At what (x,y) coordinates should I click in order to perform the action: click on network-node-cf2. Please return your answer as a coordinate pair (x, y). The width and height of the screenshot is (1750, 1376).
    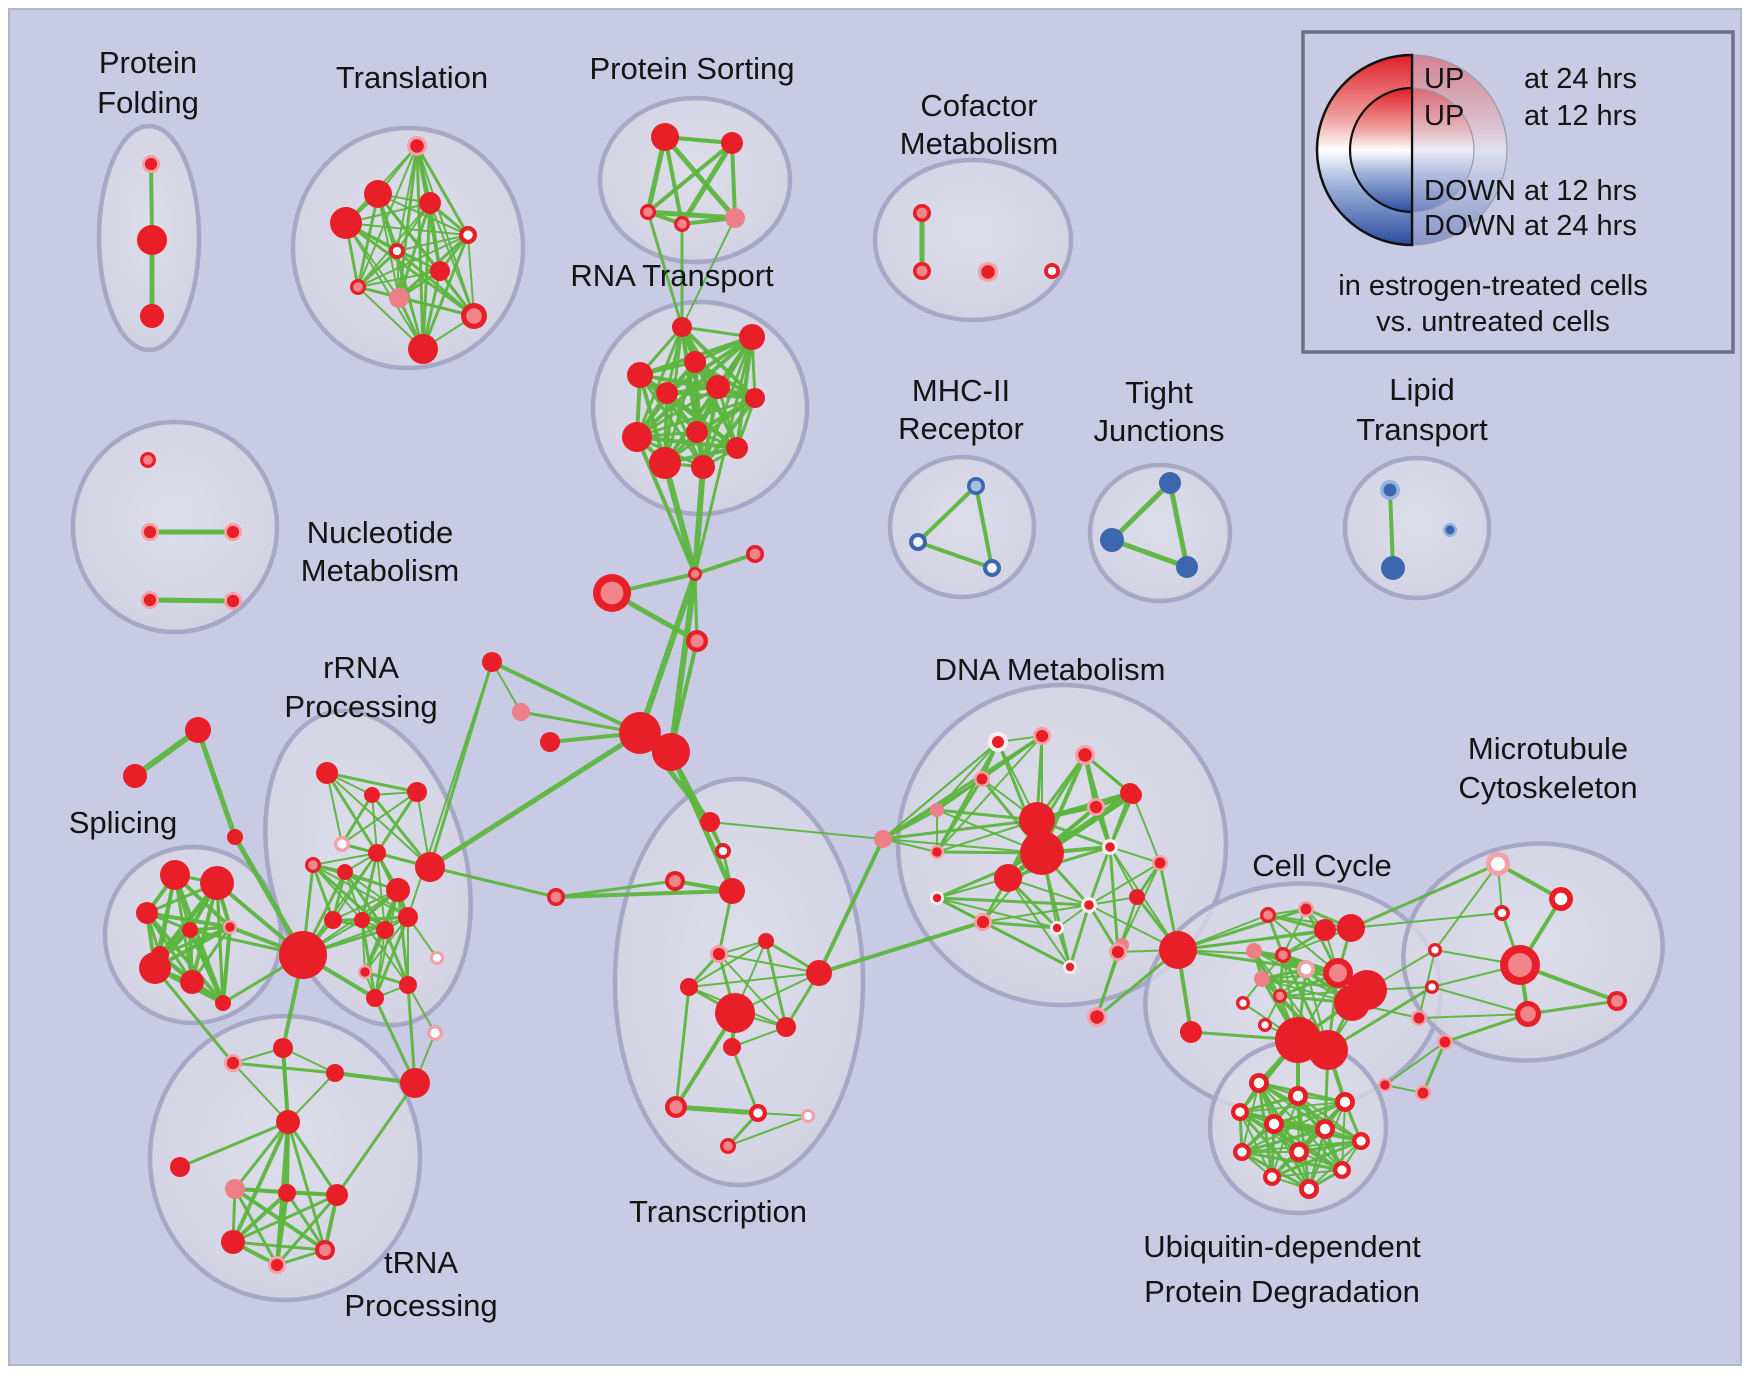
    Looking at the image, I should click on (922, 271).